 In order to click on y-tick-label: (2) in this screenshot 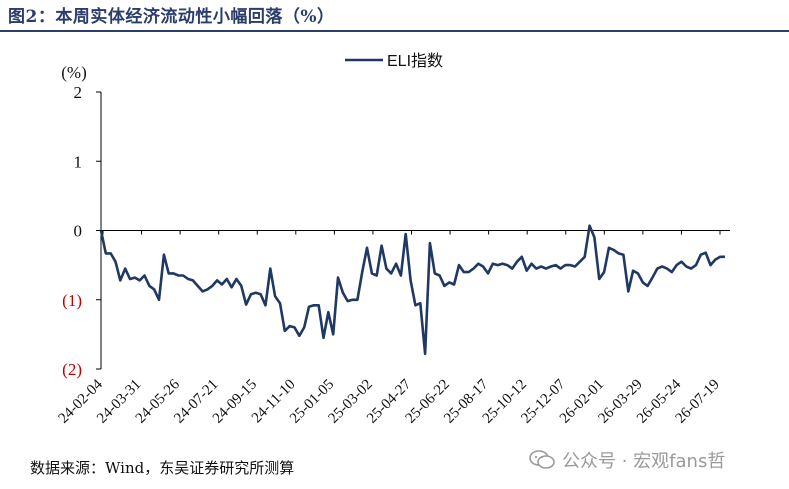, I will do `click(72, 369)`.